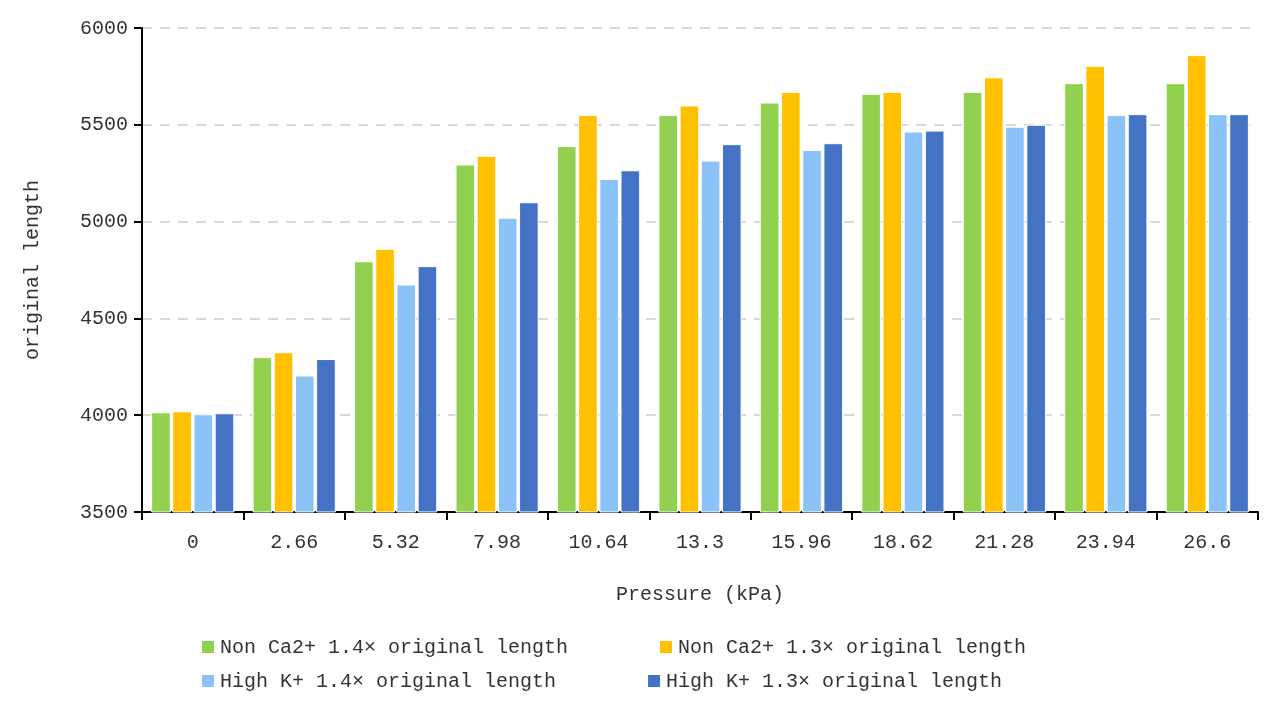  Describe the element at coordinates (103, 222) in the screenshot. I see `y-tick-label: 5000` at that location.